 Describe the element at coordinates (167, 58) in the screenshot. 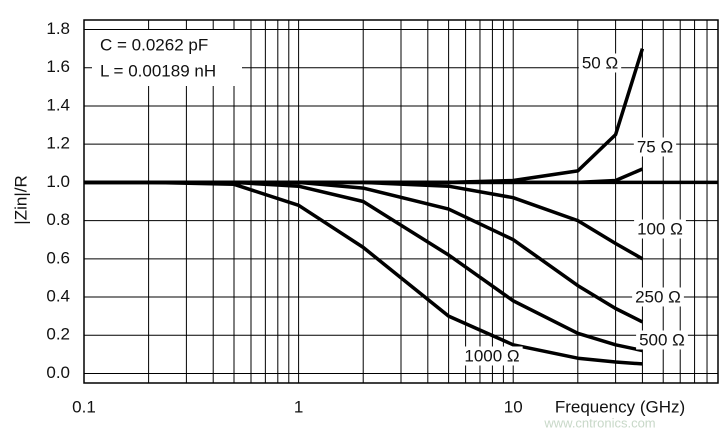

I see `annotation-box` at that location.